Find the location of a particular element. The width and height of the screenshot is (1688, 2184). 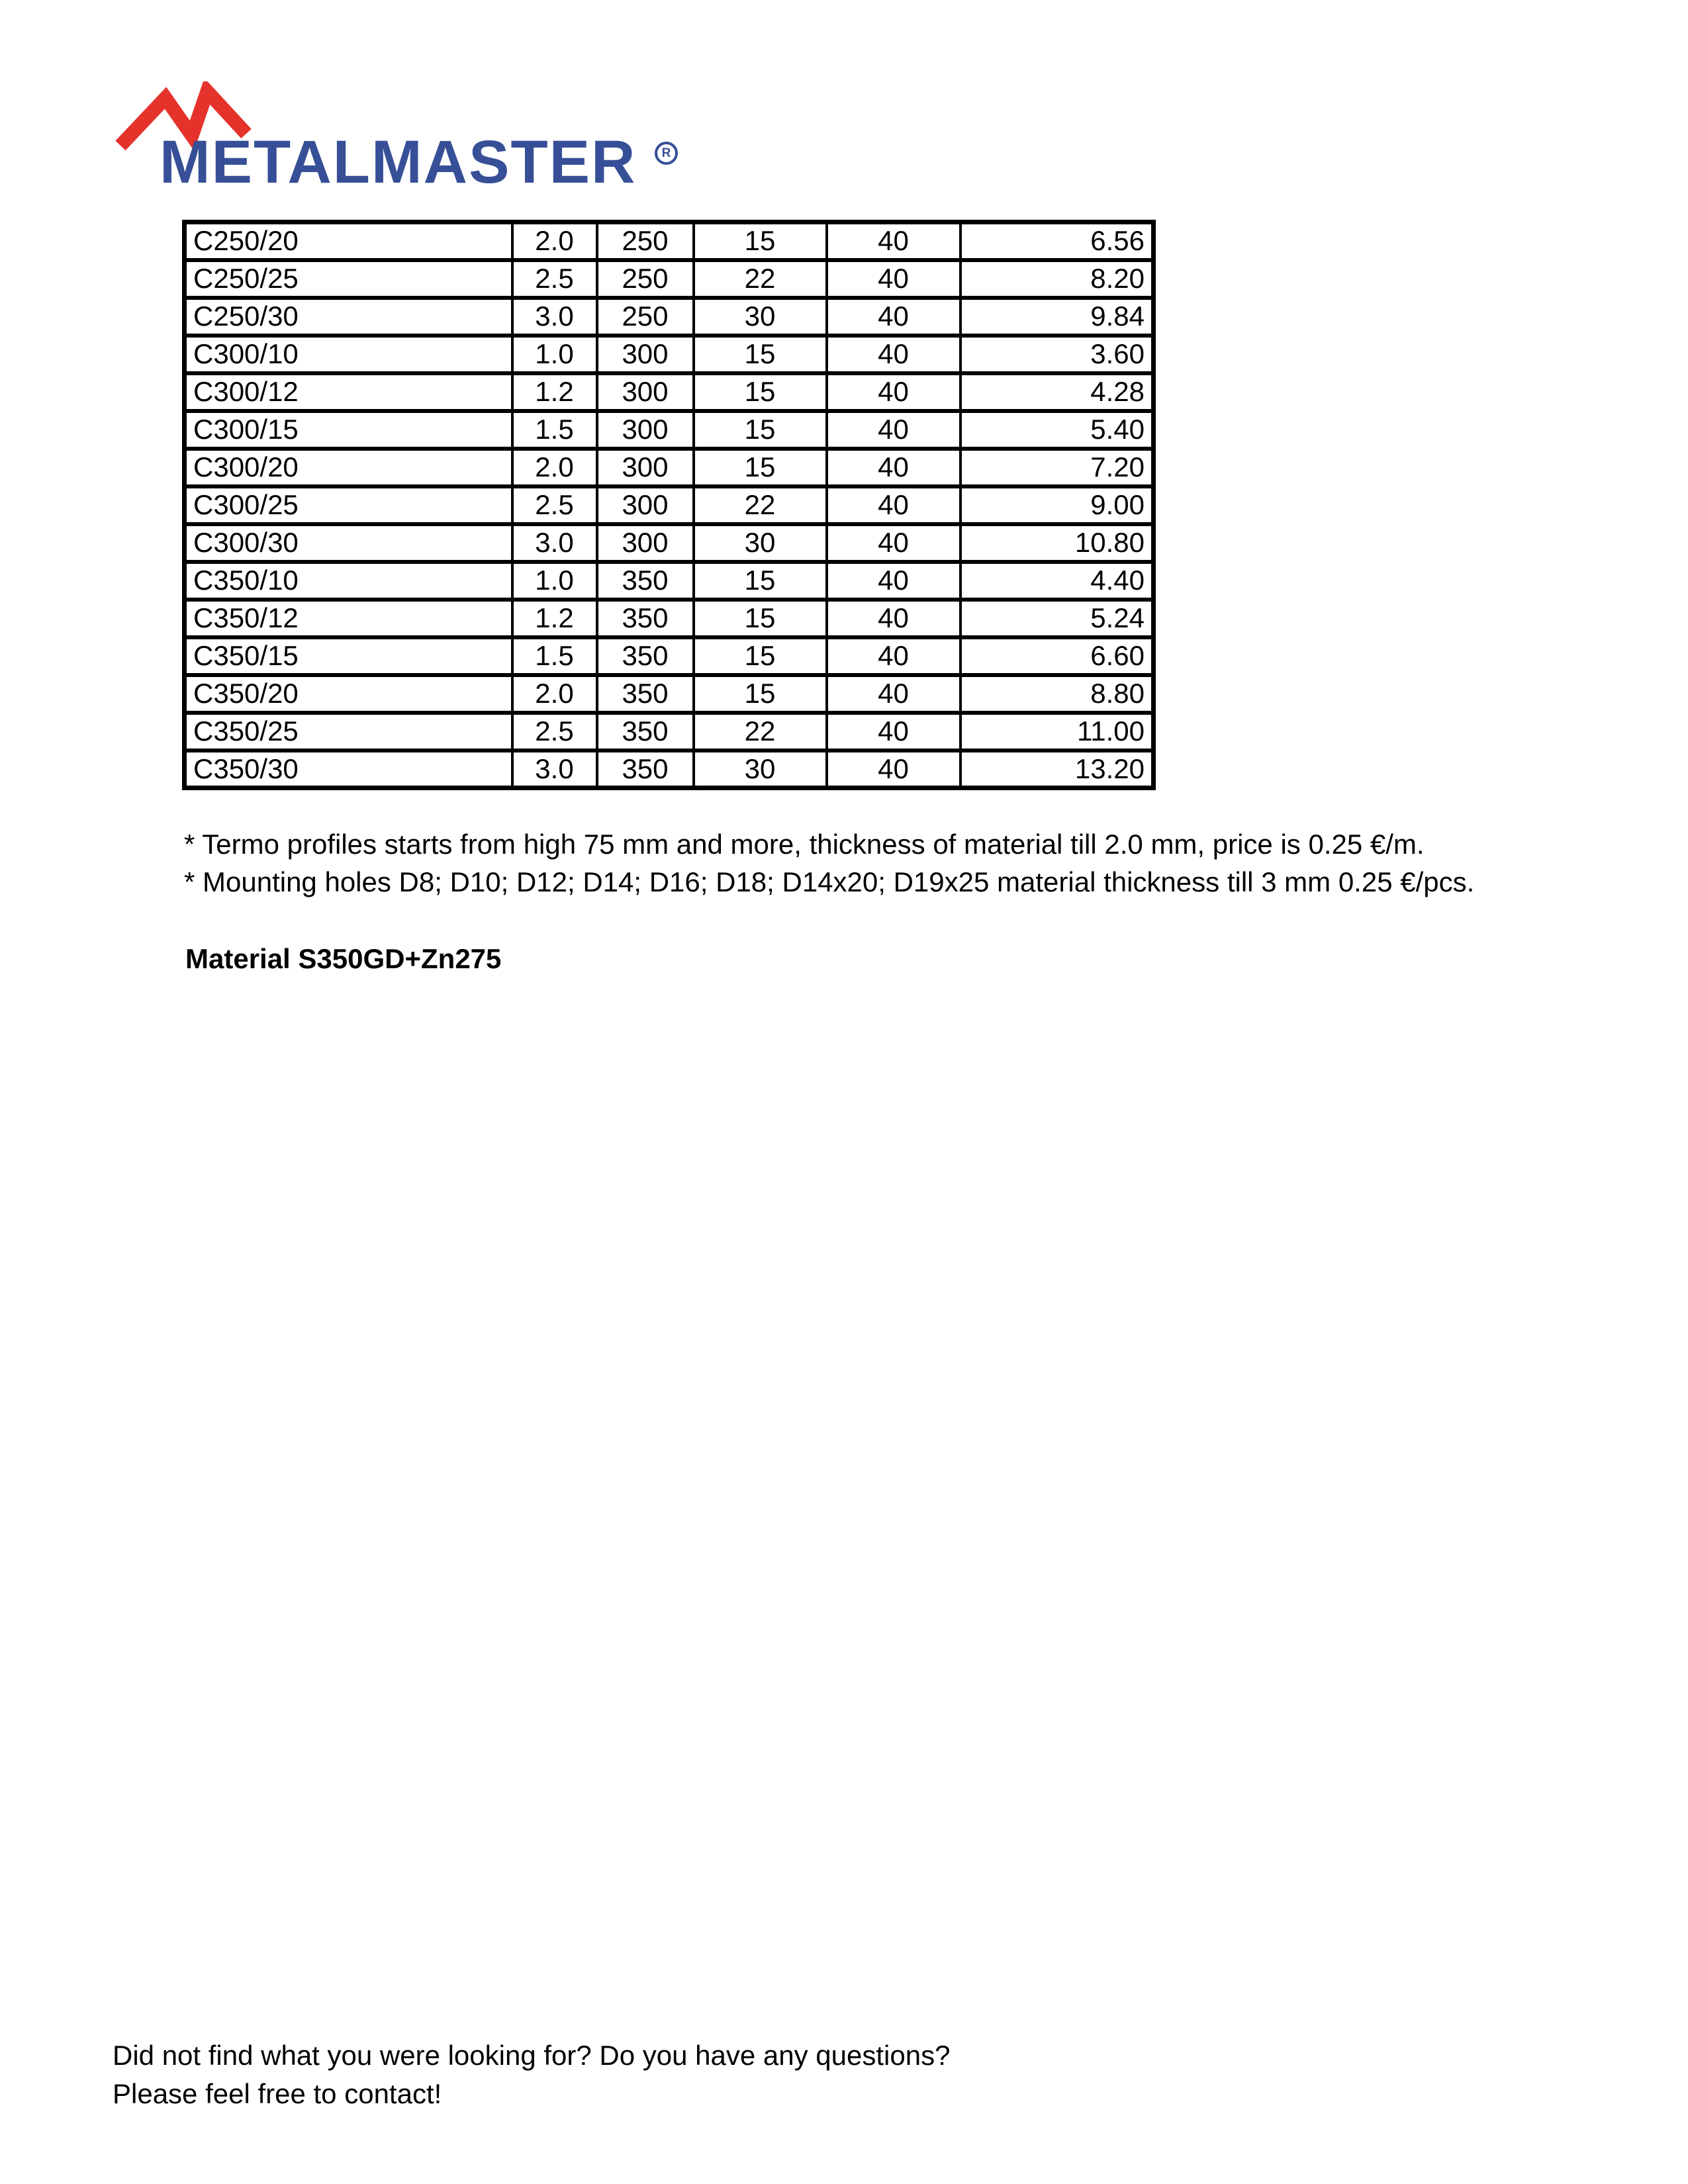

table-row: C350/10 1.0 350 15 40 4.40 is located at coordinates (669, 580).